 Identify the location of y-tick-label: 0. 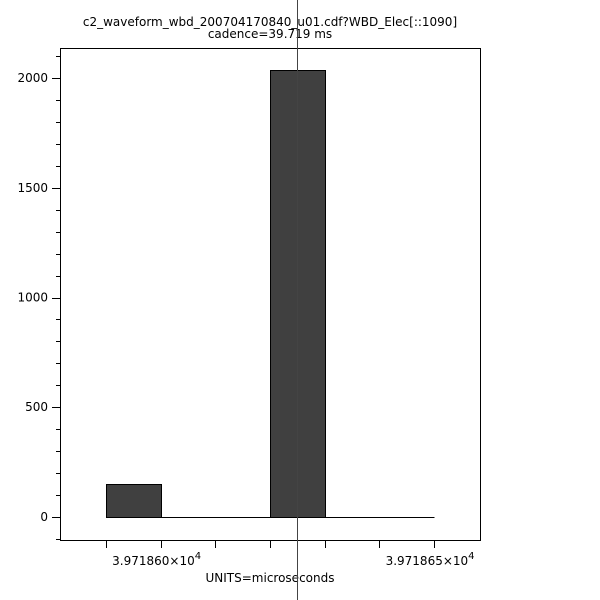
(44, 517).